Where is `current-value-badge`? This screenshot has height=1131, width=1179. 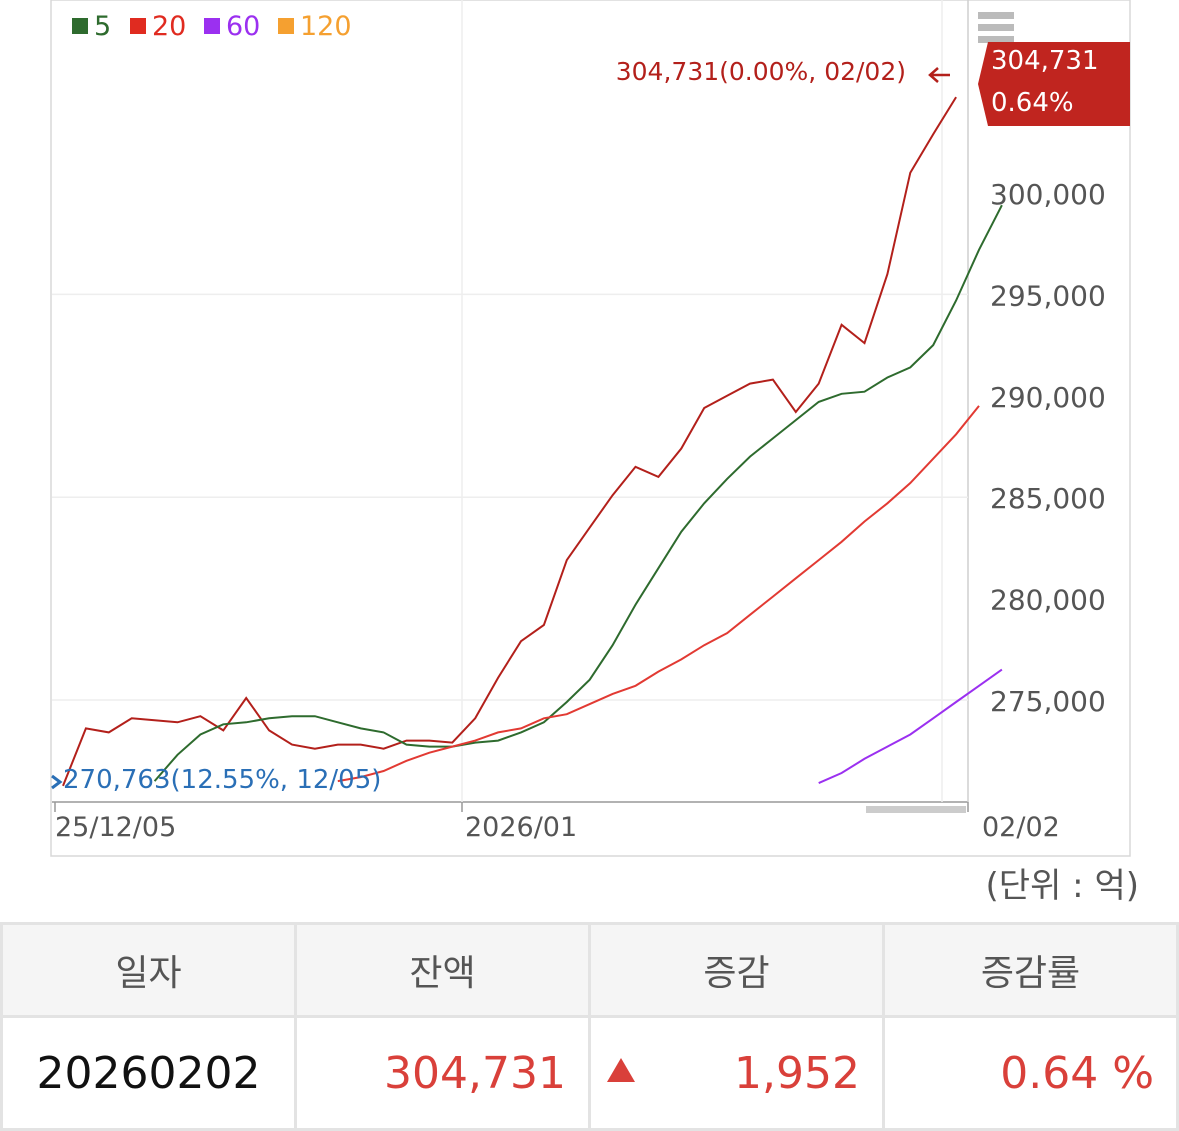
current-value-badge is located at coordinates (1054, 84).